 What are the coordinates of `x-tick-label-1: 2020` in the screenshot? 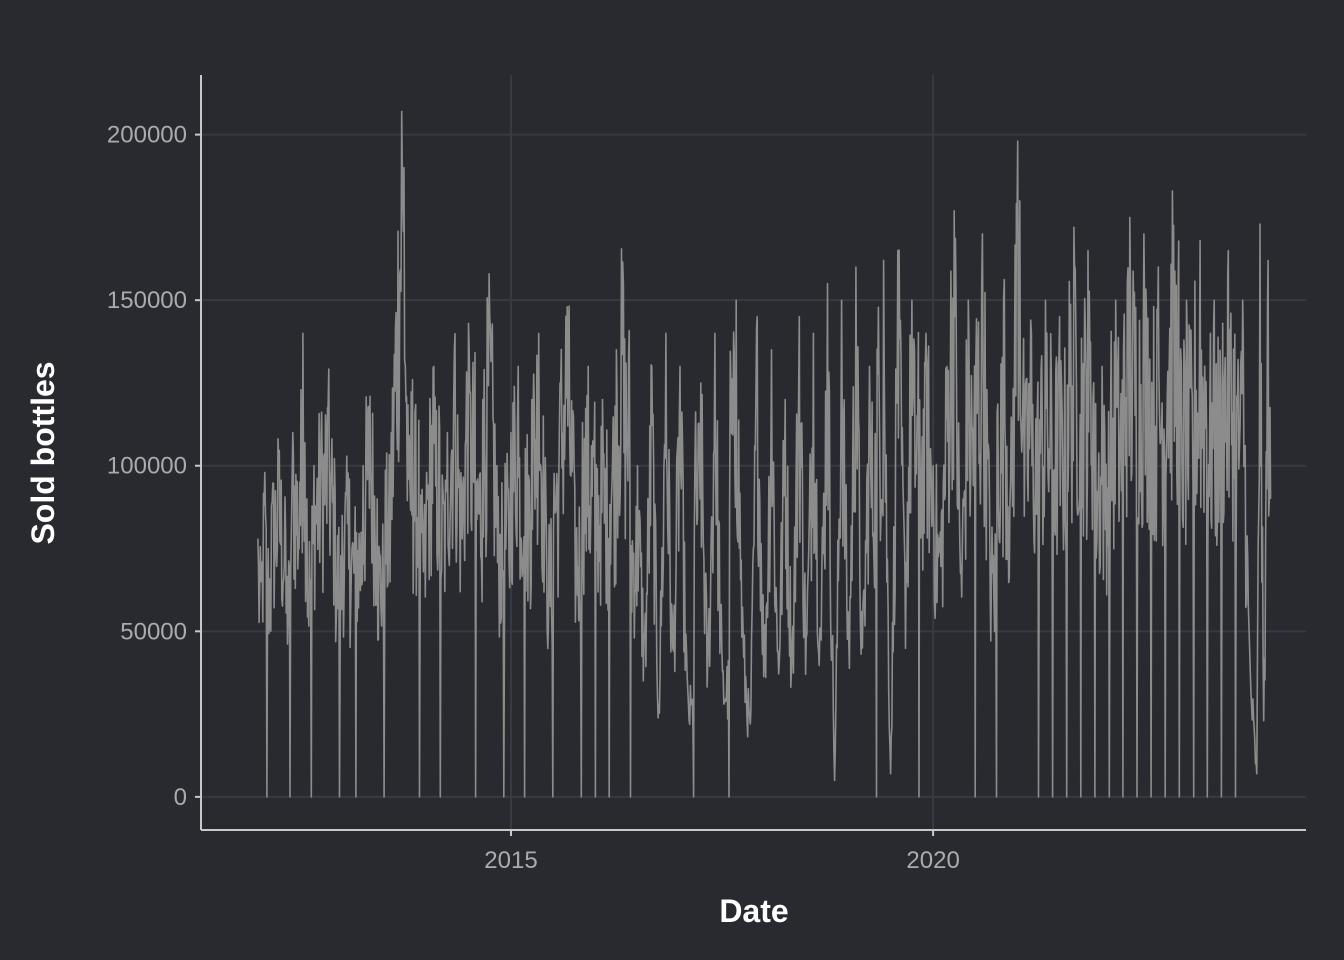 It's located at (932, 860).